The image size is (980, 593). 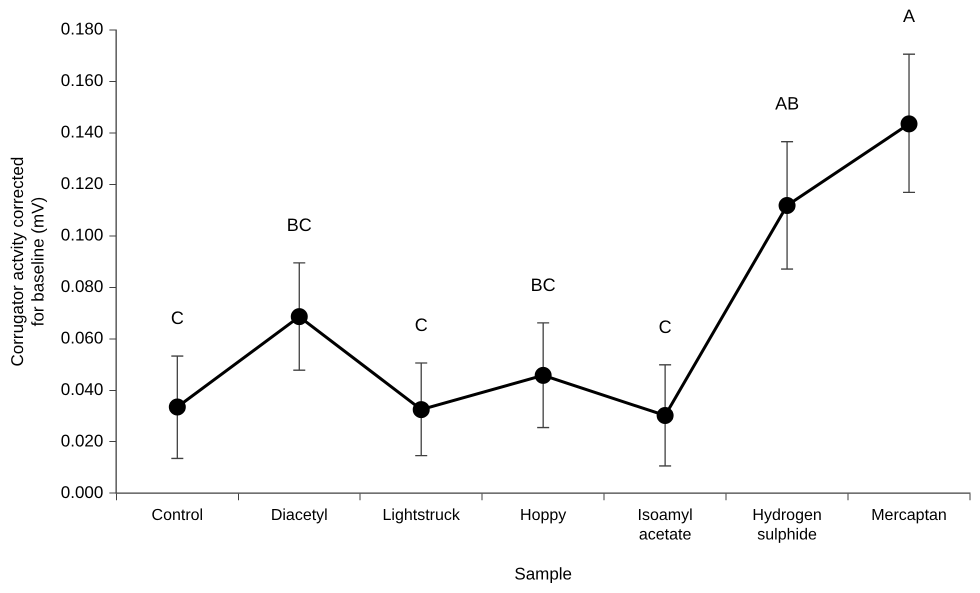 What do you see at coordinates (82, 286) in the screenshot?
I see `y-tick-label: 0.080` at bounding box center [82, 286].